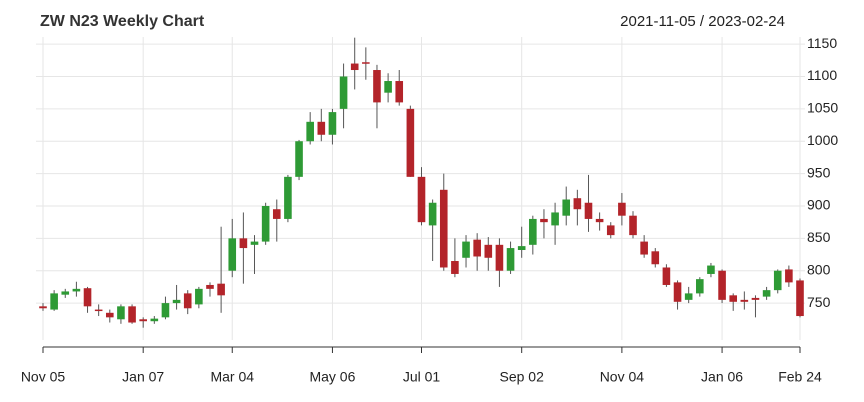 The width and height of the screenshot is (864, 402). What do you see at coordinates (622, 377) in the screenshot?
I see `x-tick-label: Nov 04` at bounding box center [622, 377].